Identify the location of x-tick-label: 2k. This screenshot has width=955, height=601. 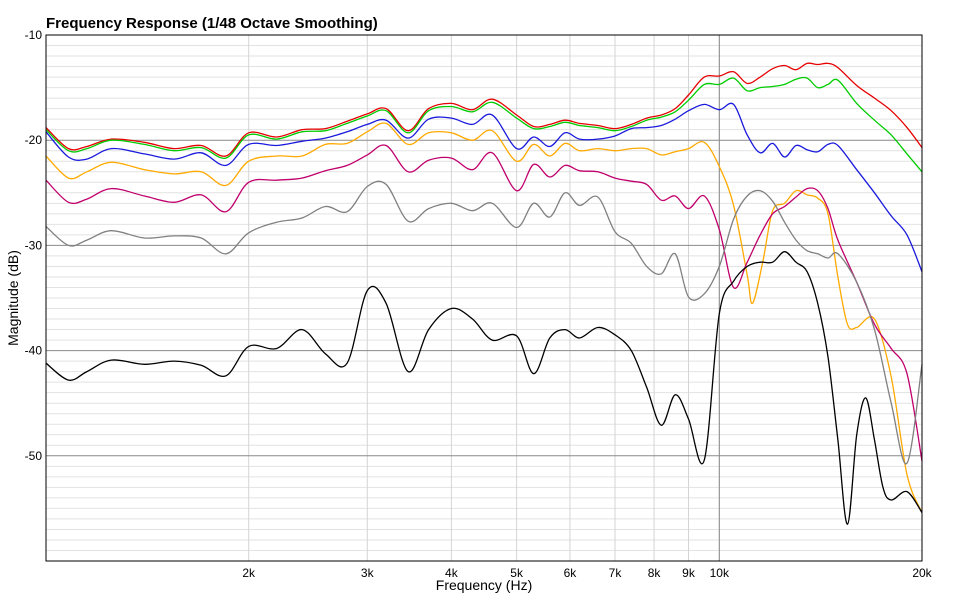
(249, 573).